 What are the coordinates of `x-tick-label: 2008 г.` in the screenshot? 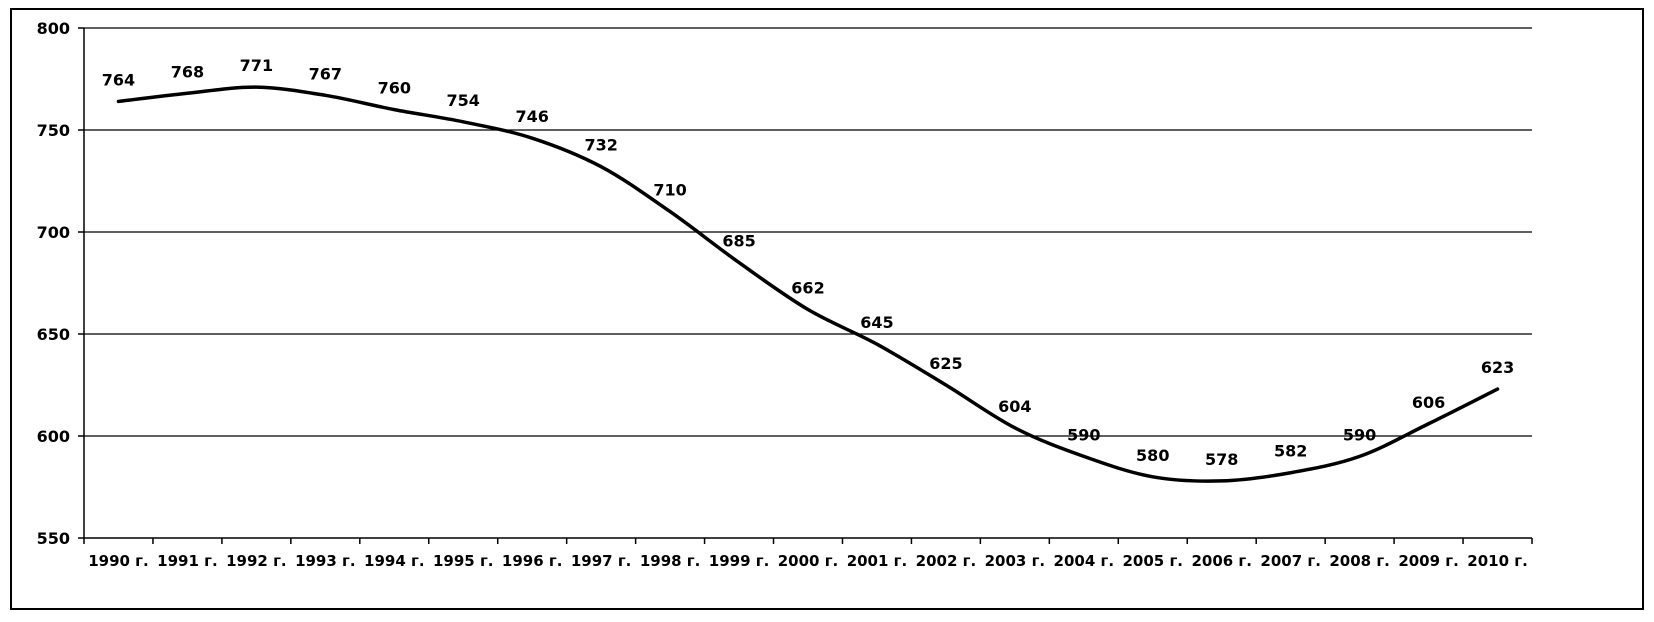 It's located at (1359, 561).